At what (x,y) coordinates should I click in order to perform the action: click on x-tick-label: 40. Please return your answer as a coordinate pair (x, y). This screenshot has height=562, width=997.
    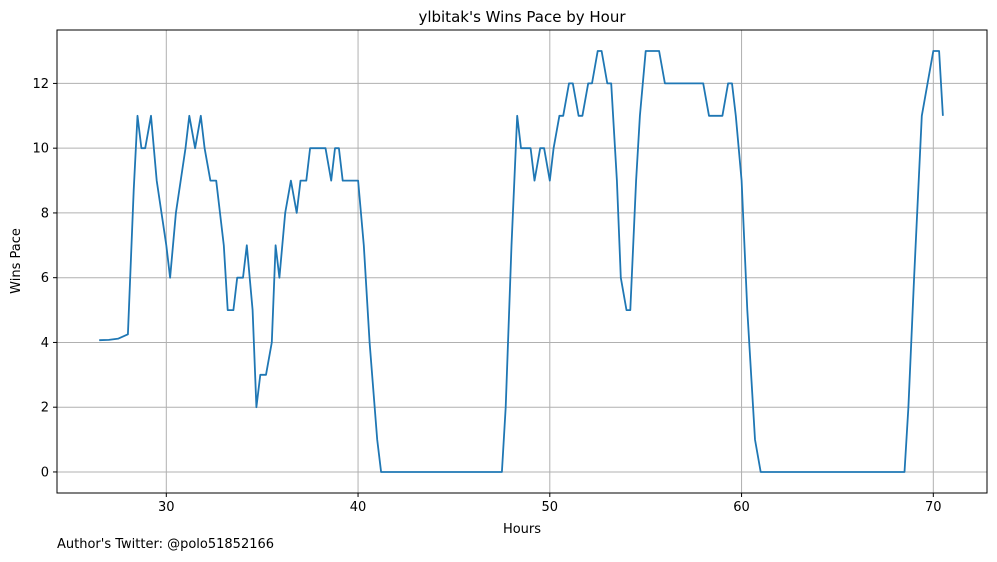
    Looking at the image, I should click on (358, 507).